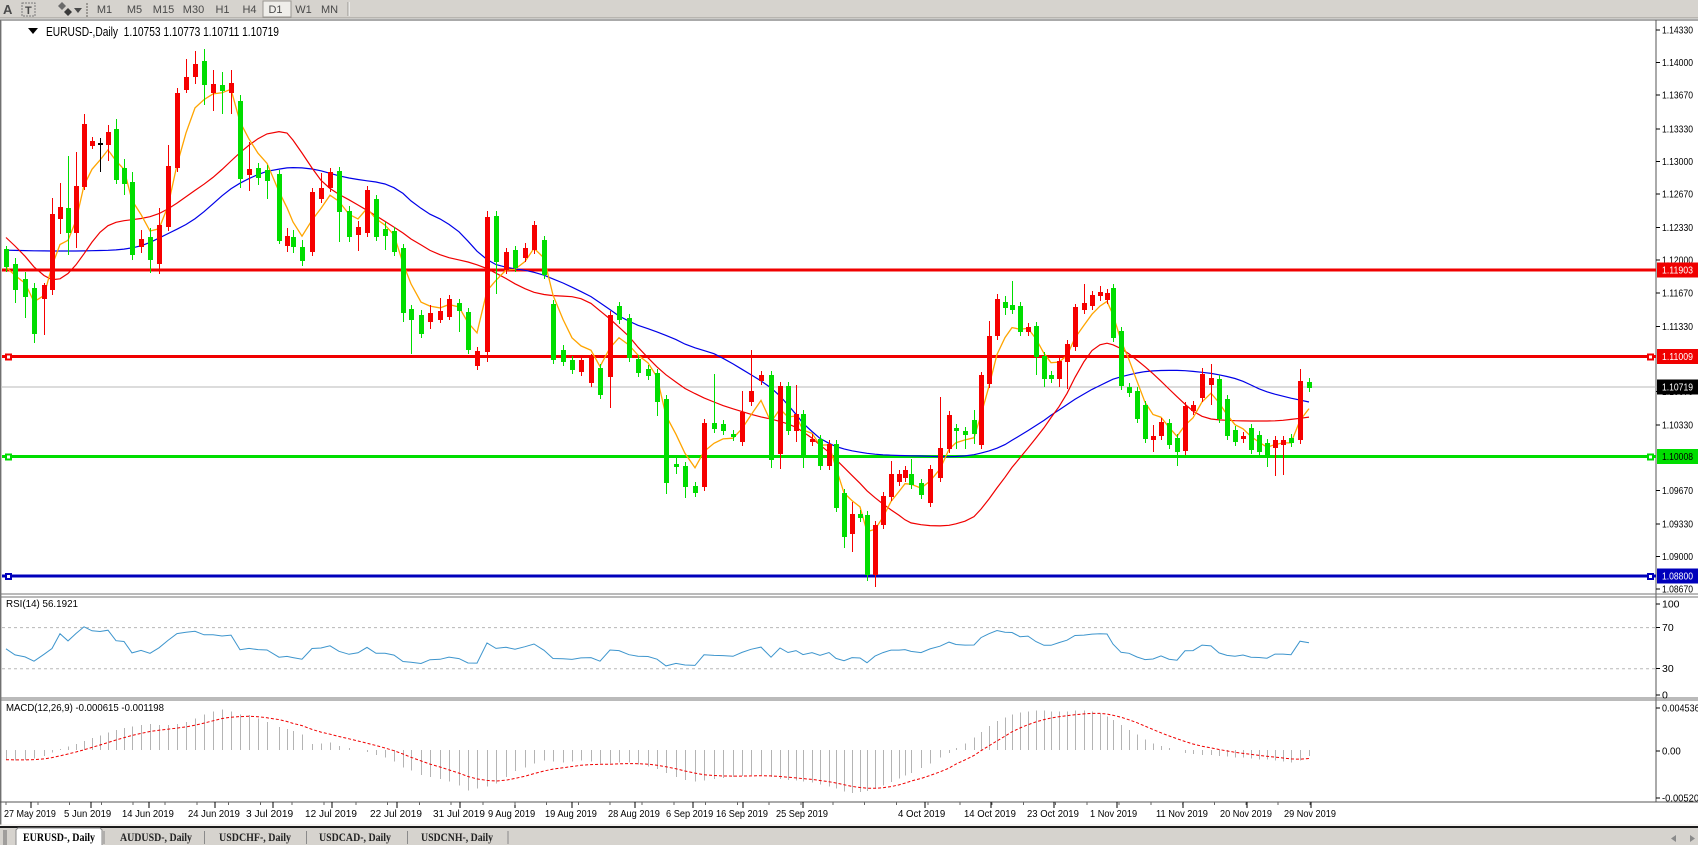 The height and width of the screenshot is (850, 1698). What do you see at coordinates (134, 10) in the screenshot?
I see `svg-text: M5` at bounding box center [134, 10].